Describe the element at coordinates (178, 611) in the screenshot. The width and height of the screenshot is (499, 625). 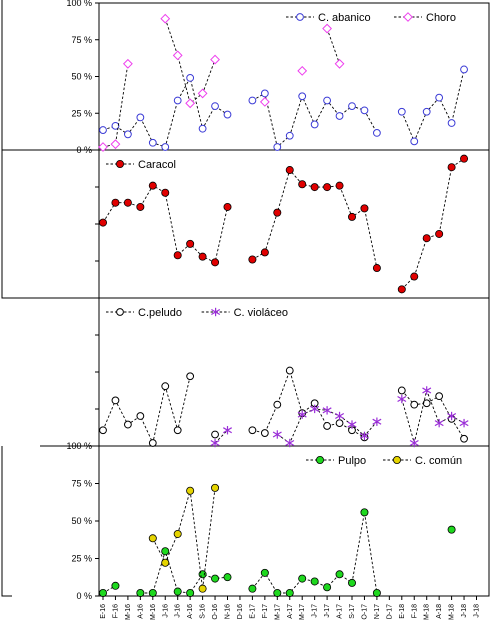
I see `x-tick-label: J-16` at that location.